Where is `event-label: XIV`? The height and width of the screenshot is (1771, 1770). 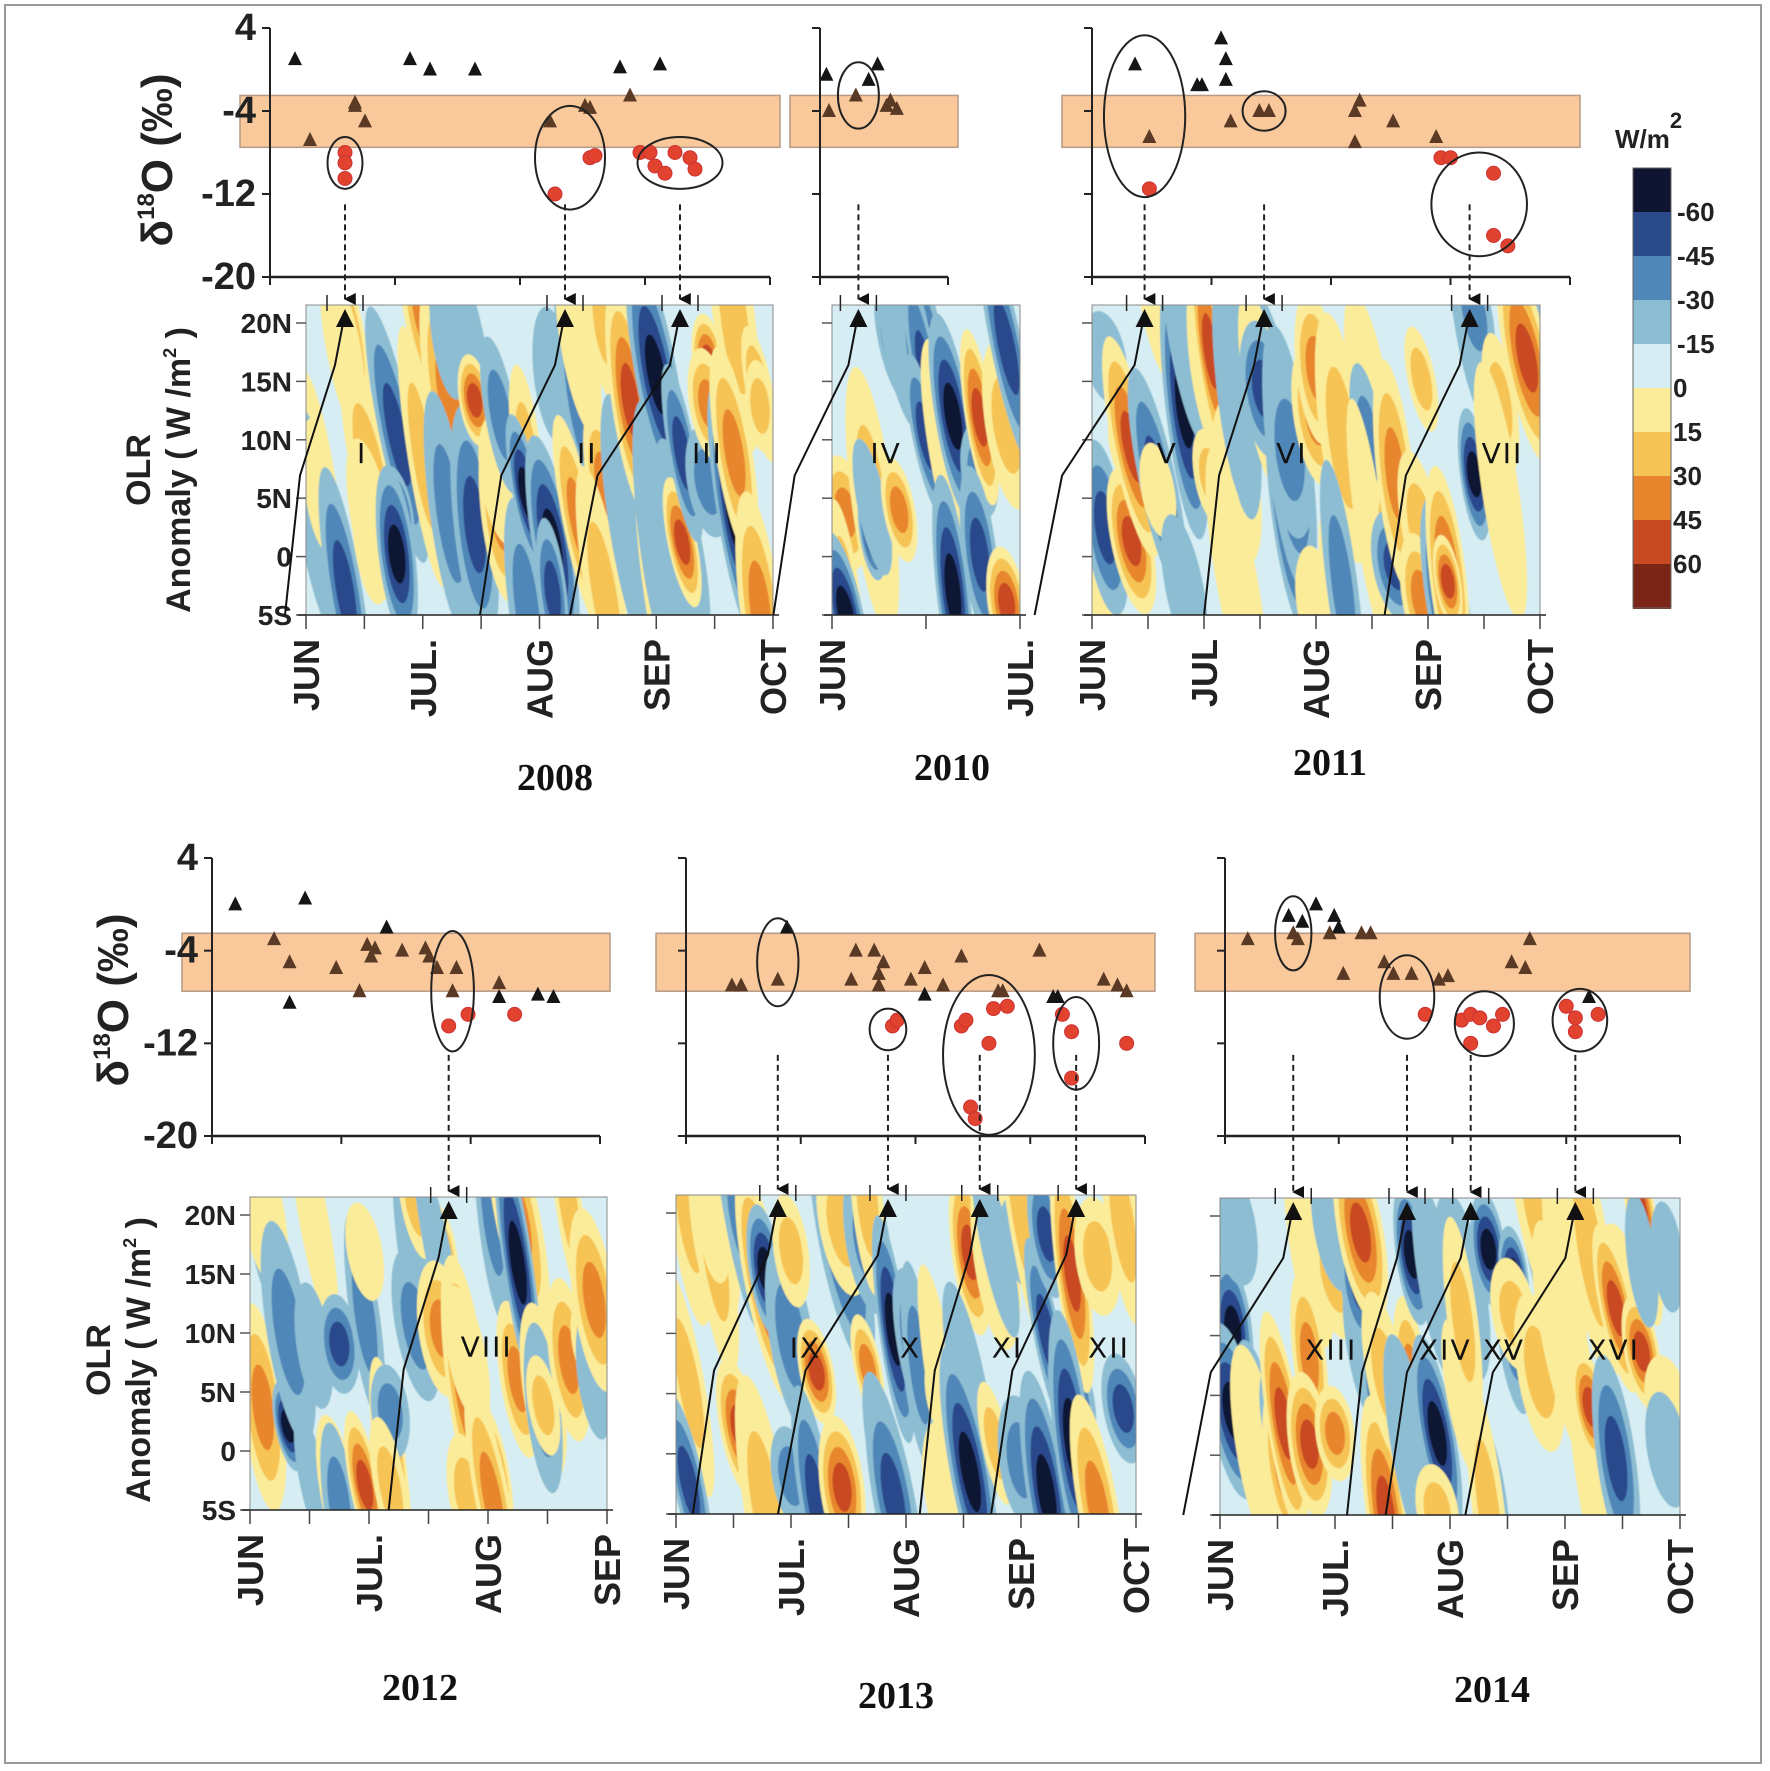
event-label: XIV is located at coordinates (1445, 1350).